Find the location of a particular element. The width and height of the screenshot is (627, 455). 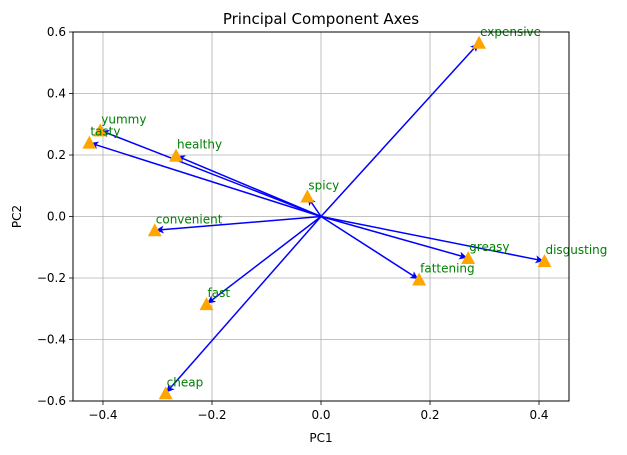

point-label: cheap is located at coordinates (185, 382).